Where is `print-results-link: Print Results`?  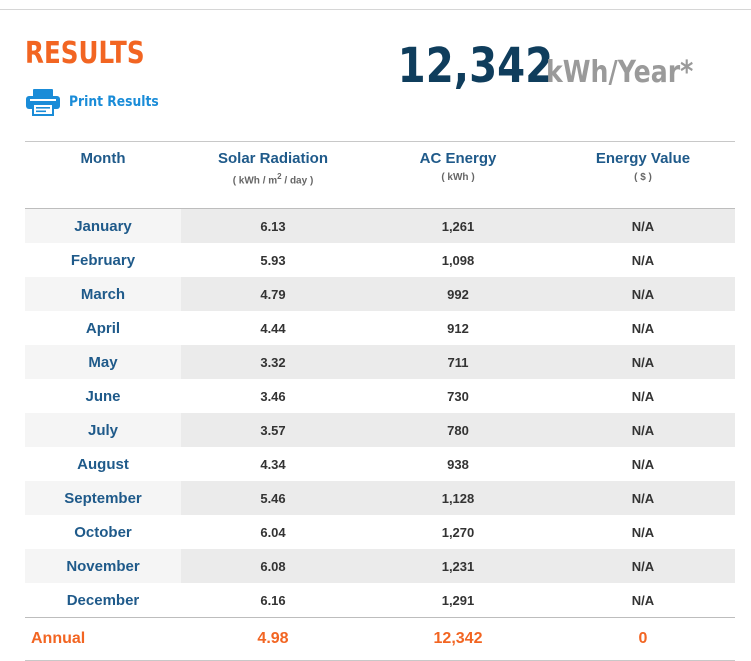
print-results-link: Print Results is located at coordinates (98, 102).